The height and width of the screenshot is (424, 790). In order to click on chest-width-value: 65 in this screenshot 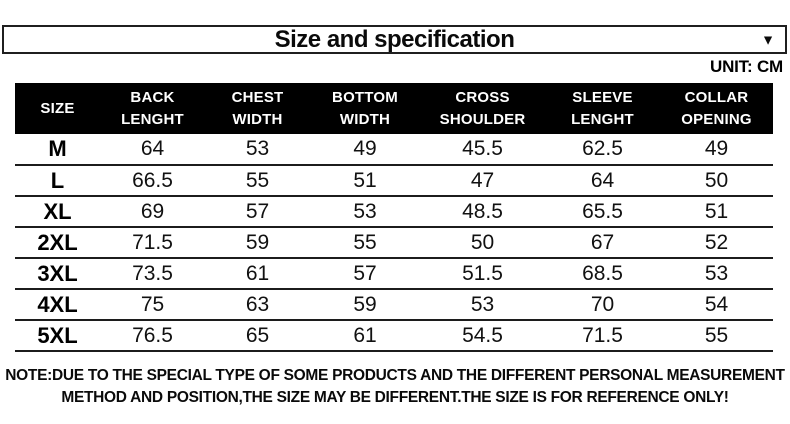, I will do `click(257, 336)`.